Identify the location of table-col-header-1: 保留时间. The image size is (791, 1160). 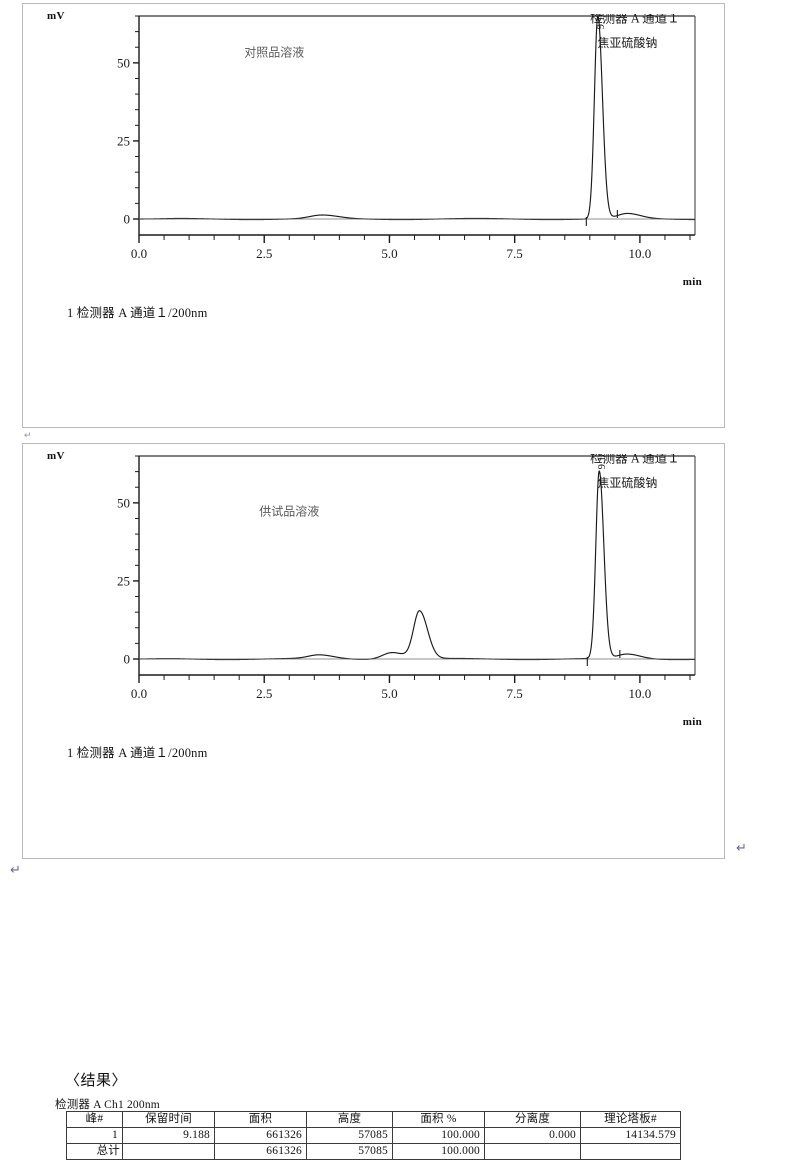
(168, 1119).